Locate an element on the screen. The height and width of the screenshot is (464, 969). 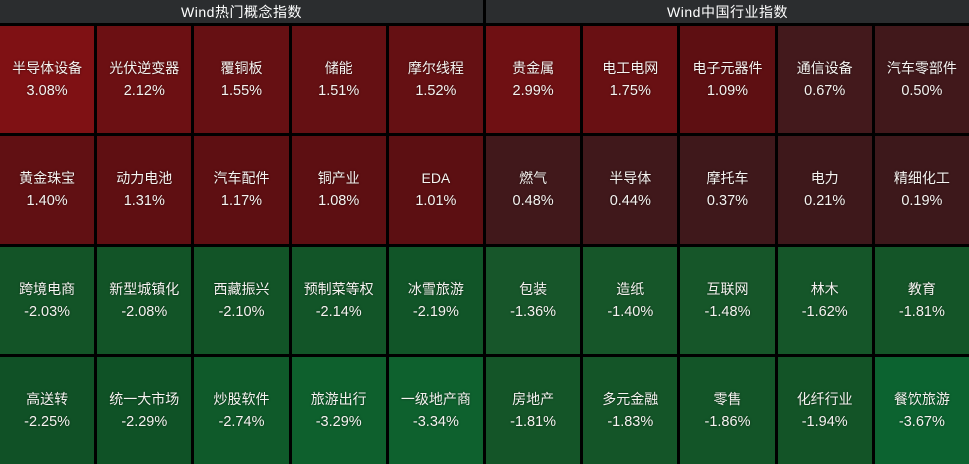
index-change: -3.34% is located at coordinates (435, 421).